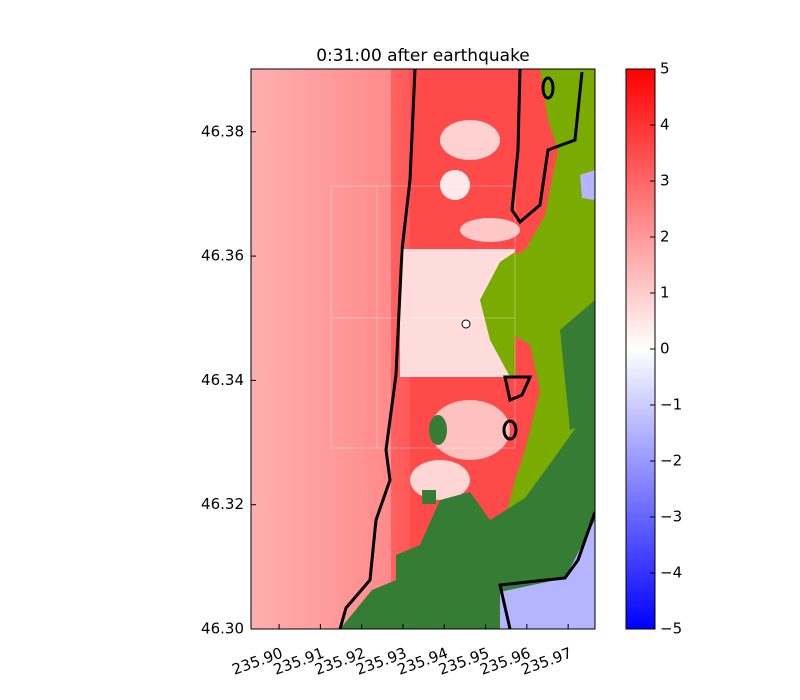 The width and height of the screenshot is (800, 700). Describe the element at coordinates (671, 517) in the screenshot. I see `colorbar-tick-label: −3` at that location.